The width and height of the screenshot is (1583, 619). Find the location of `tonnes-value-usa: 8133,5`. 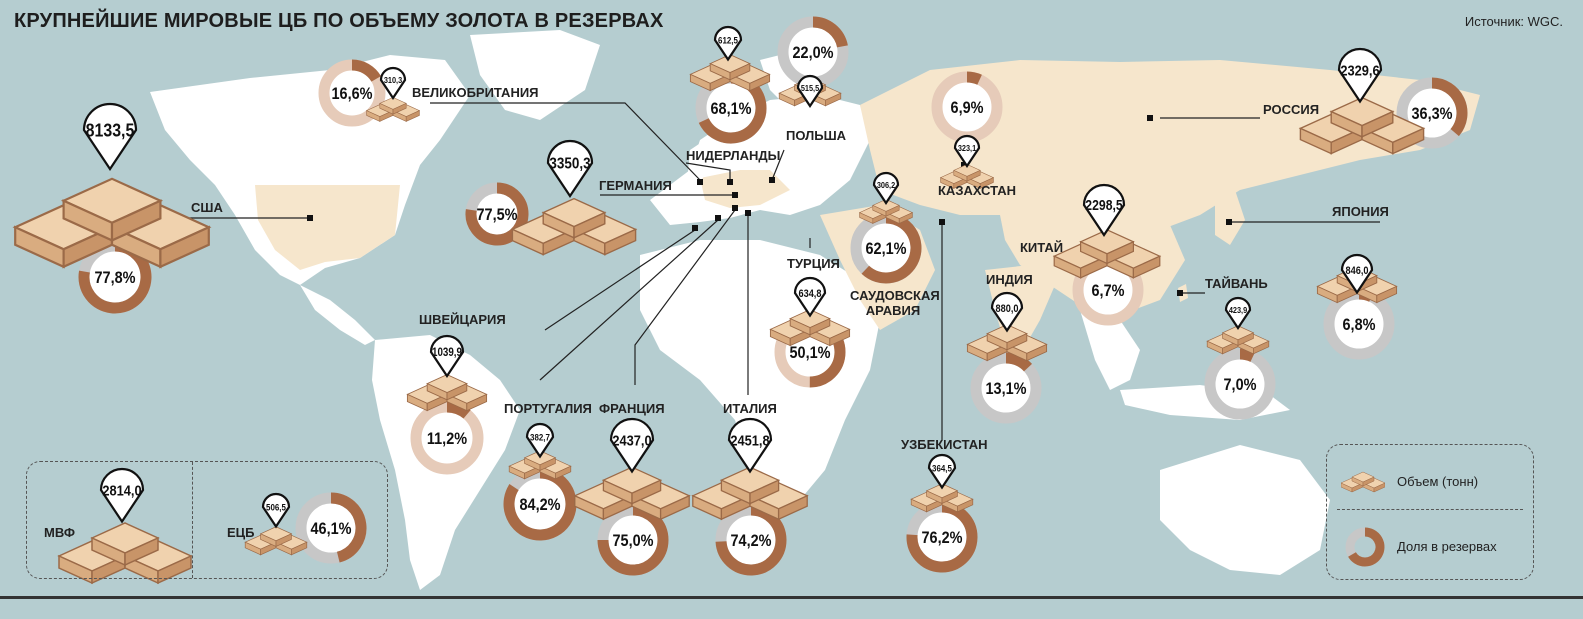

tonnes-value-usa: 8133,5 is located at coordinates (110, 130).